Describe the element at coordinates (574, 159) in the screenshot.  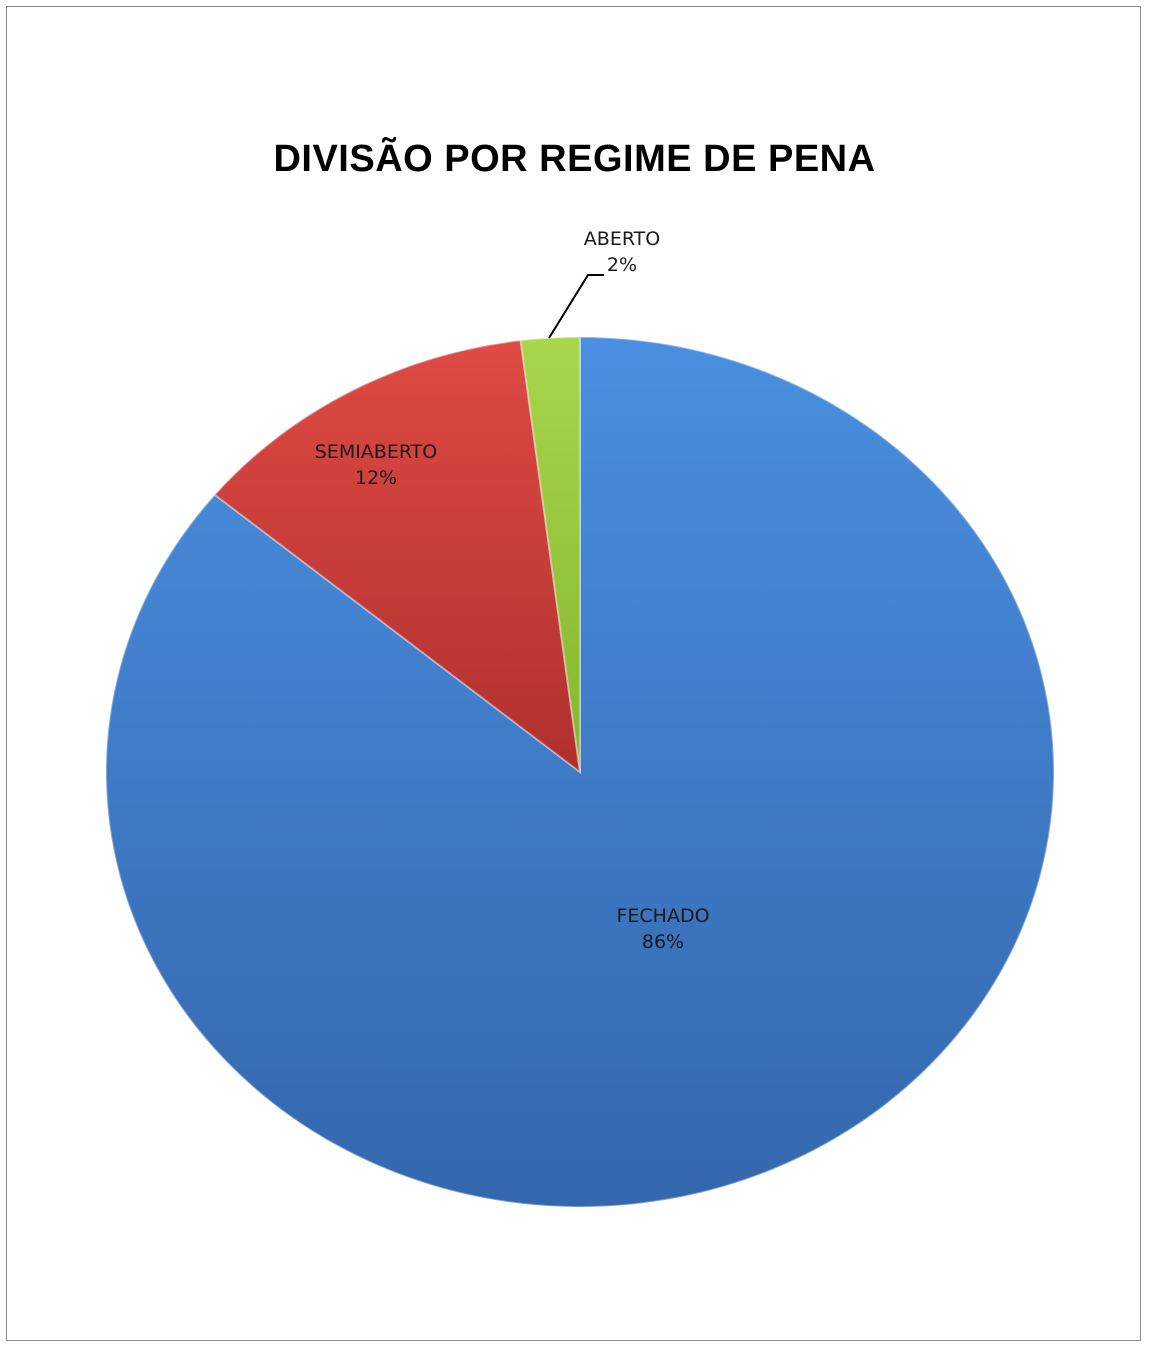
I see `chart-title: DIVISÃO POR REGIME DE PENA` at that location.